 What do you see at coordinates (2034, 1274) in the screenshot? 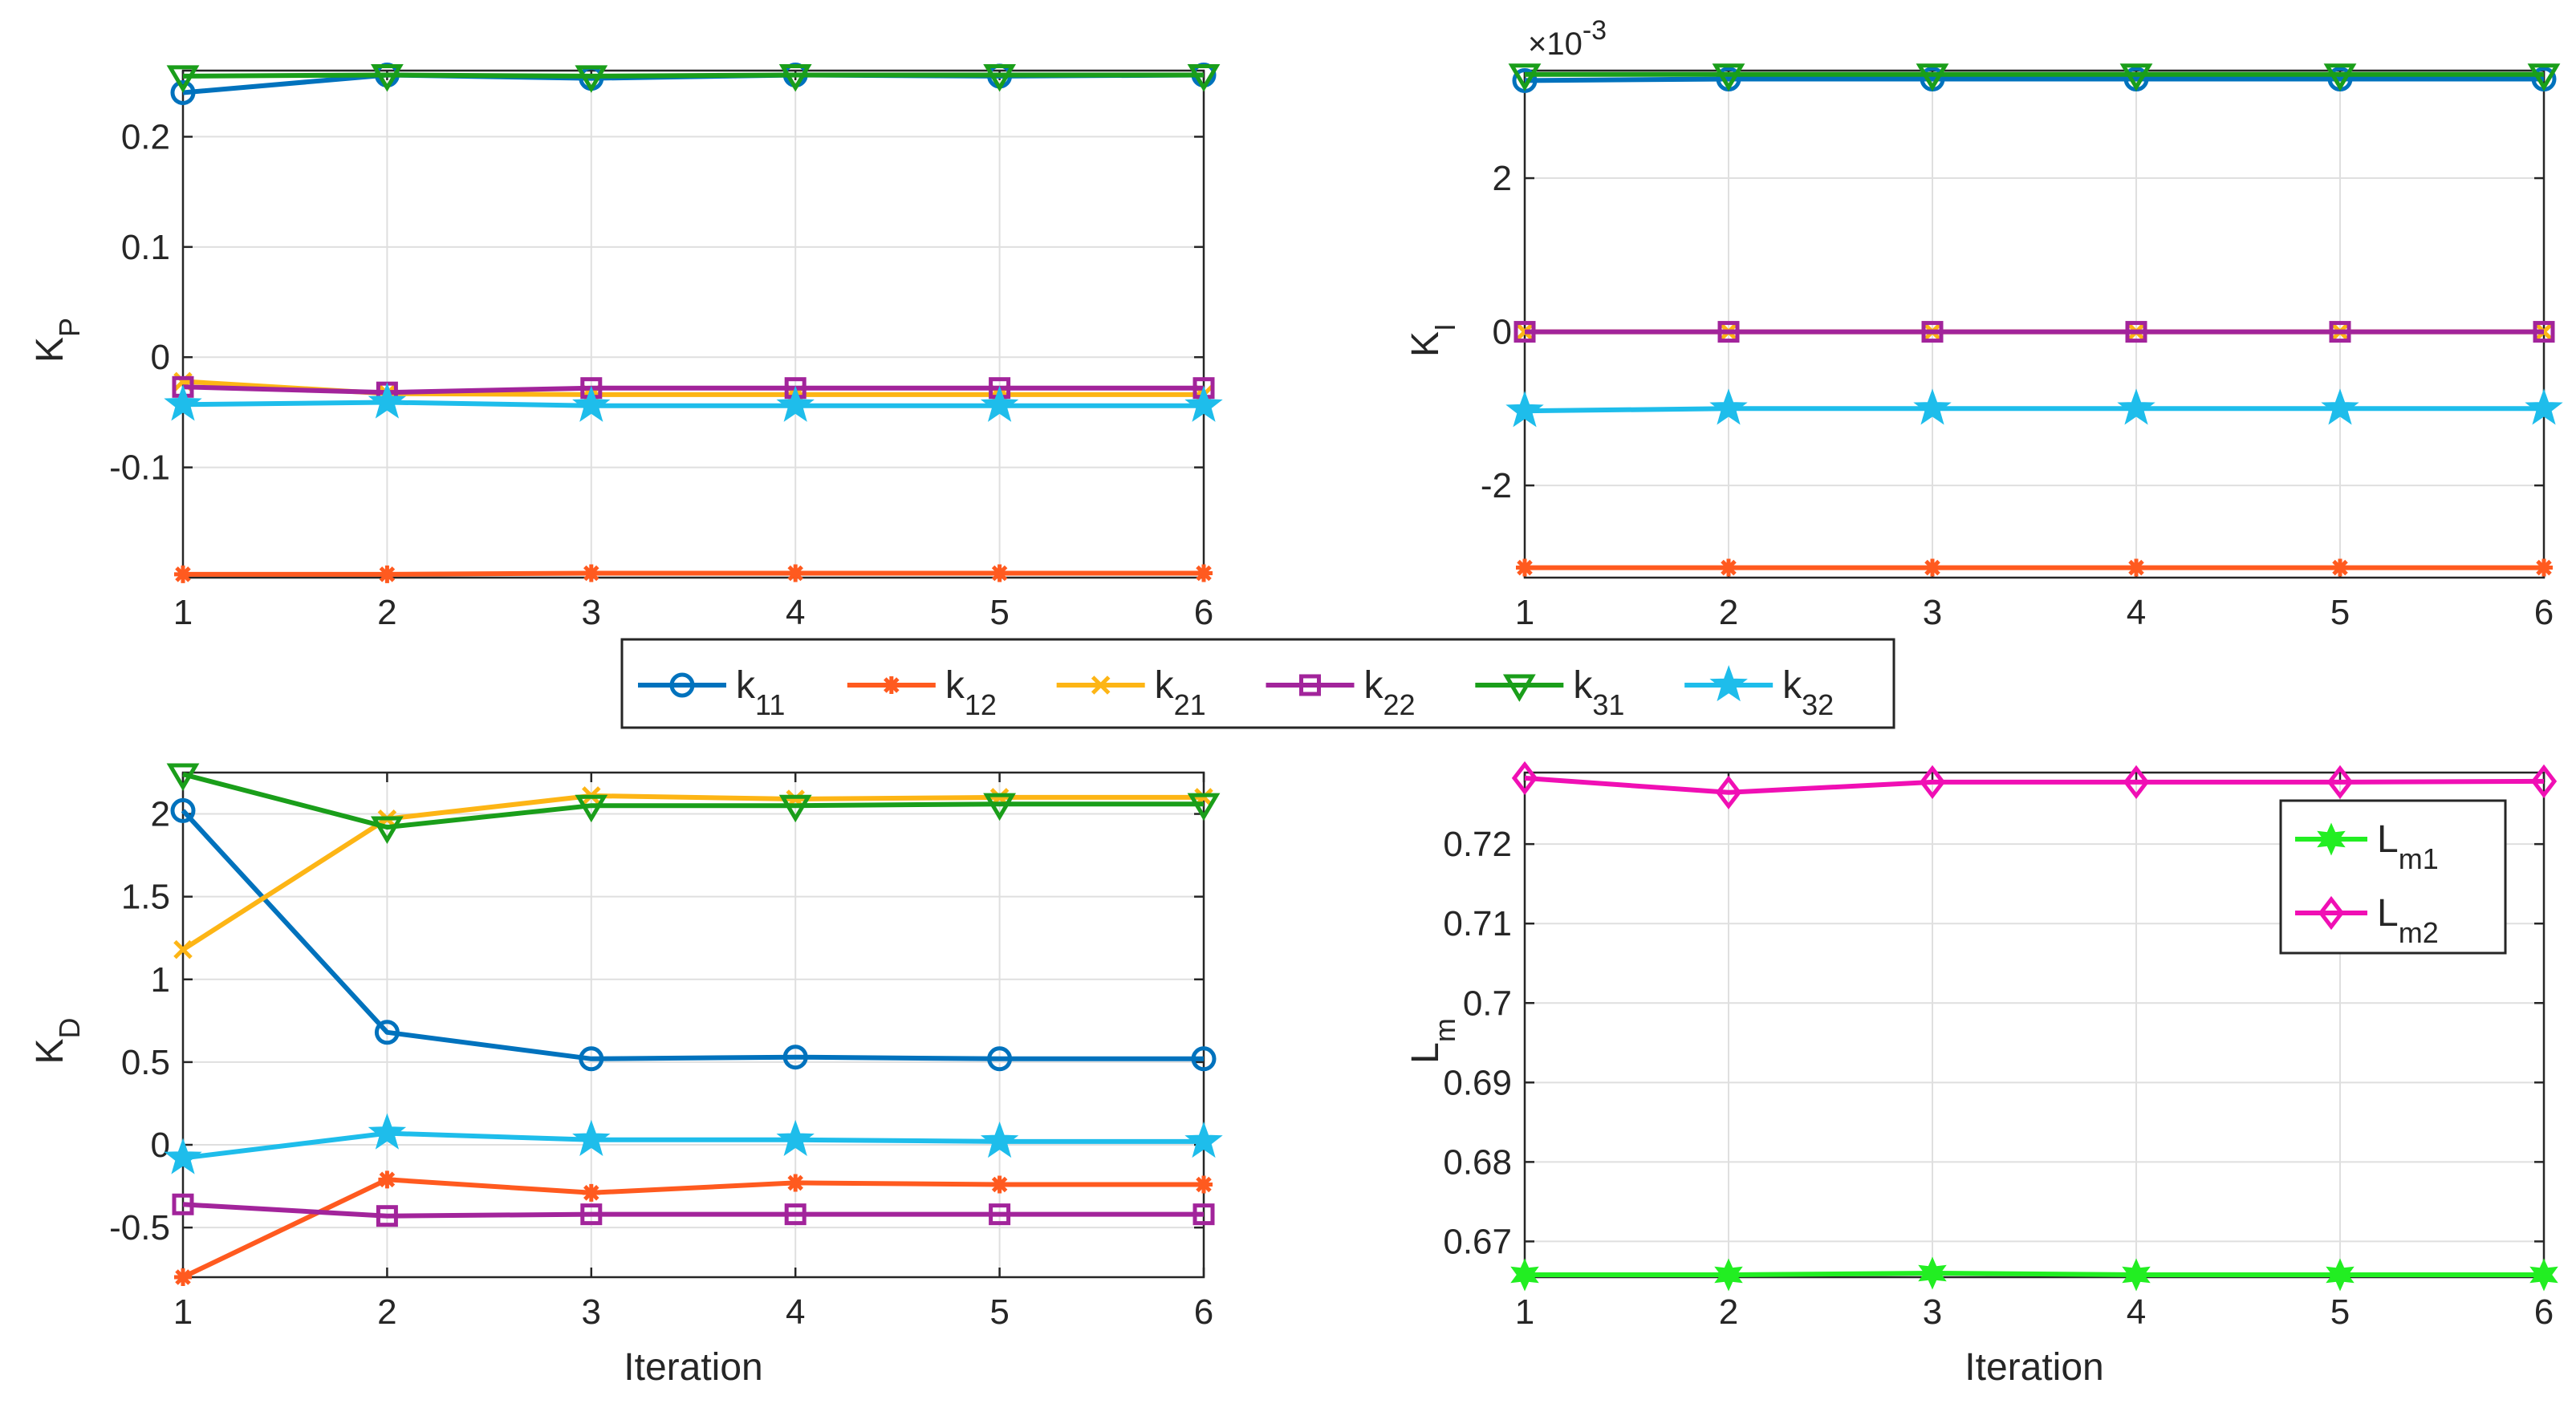
I see `series-Lm1` at bounding box center [2034, 1274].